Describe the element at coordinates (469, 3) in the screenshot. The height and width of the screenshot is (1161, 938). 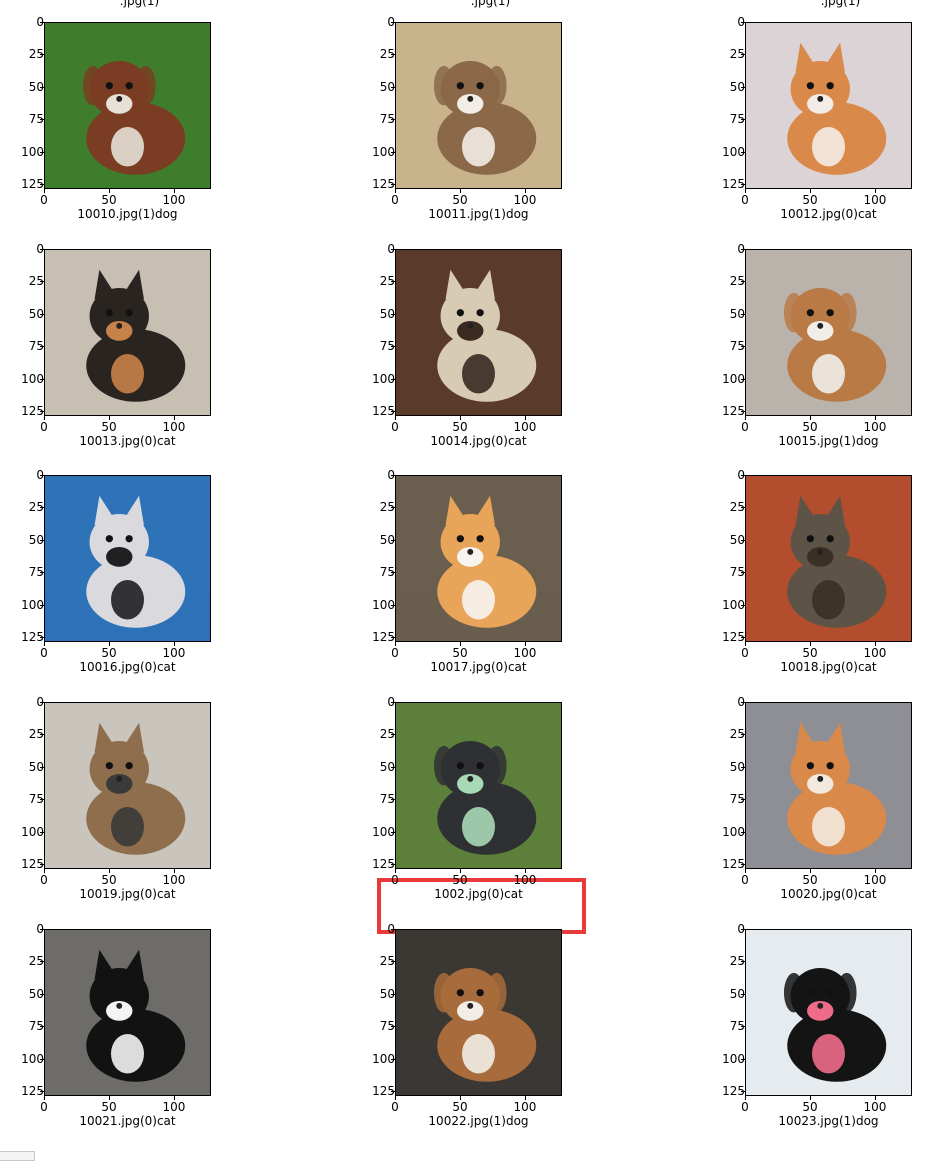
I see `cut-off-top-row-labels: .jpg(1) .jpg(1) .jpg(1)` at that location.